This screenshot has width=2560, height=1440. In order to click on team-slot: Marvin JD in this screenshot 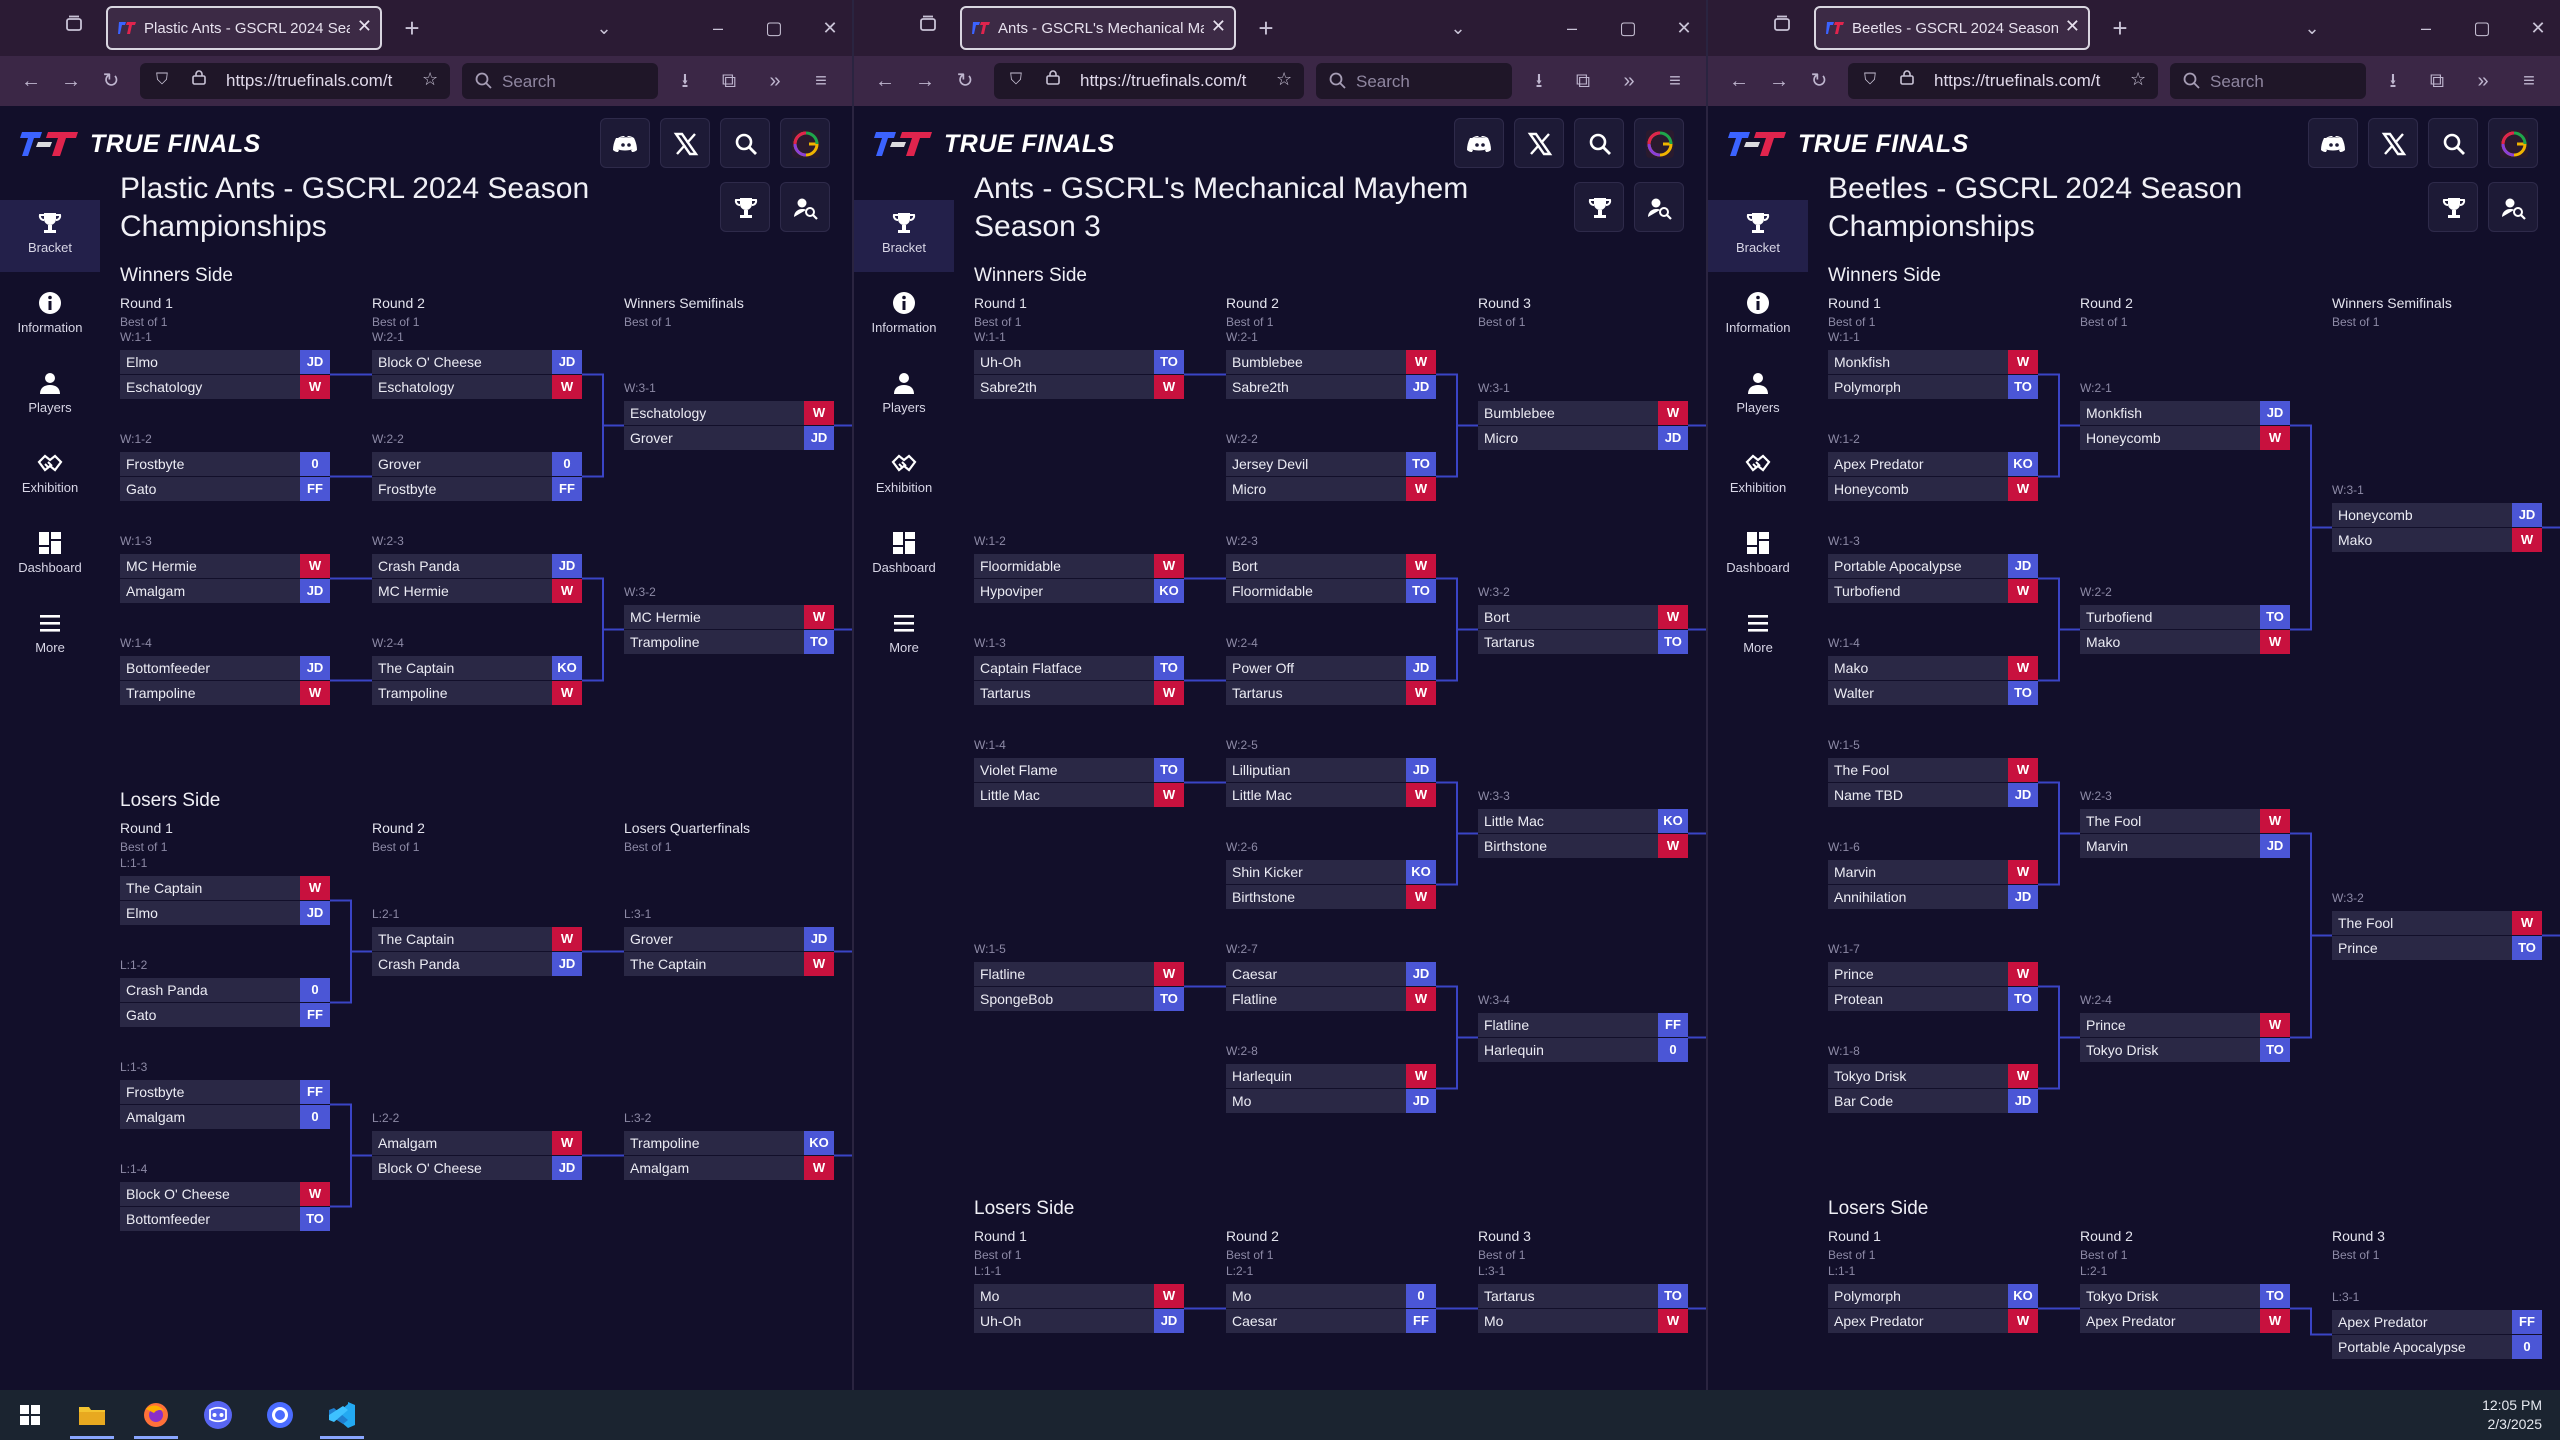, I will do `click(2185, 846)`.